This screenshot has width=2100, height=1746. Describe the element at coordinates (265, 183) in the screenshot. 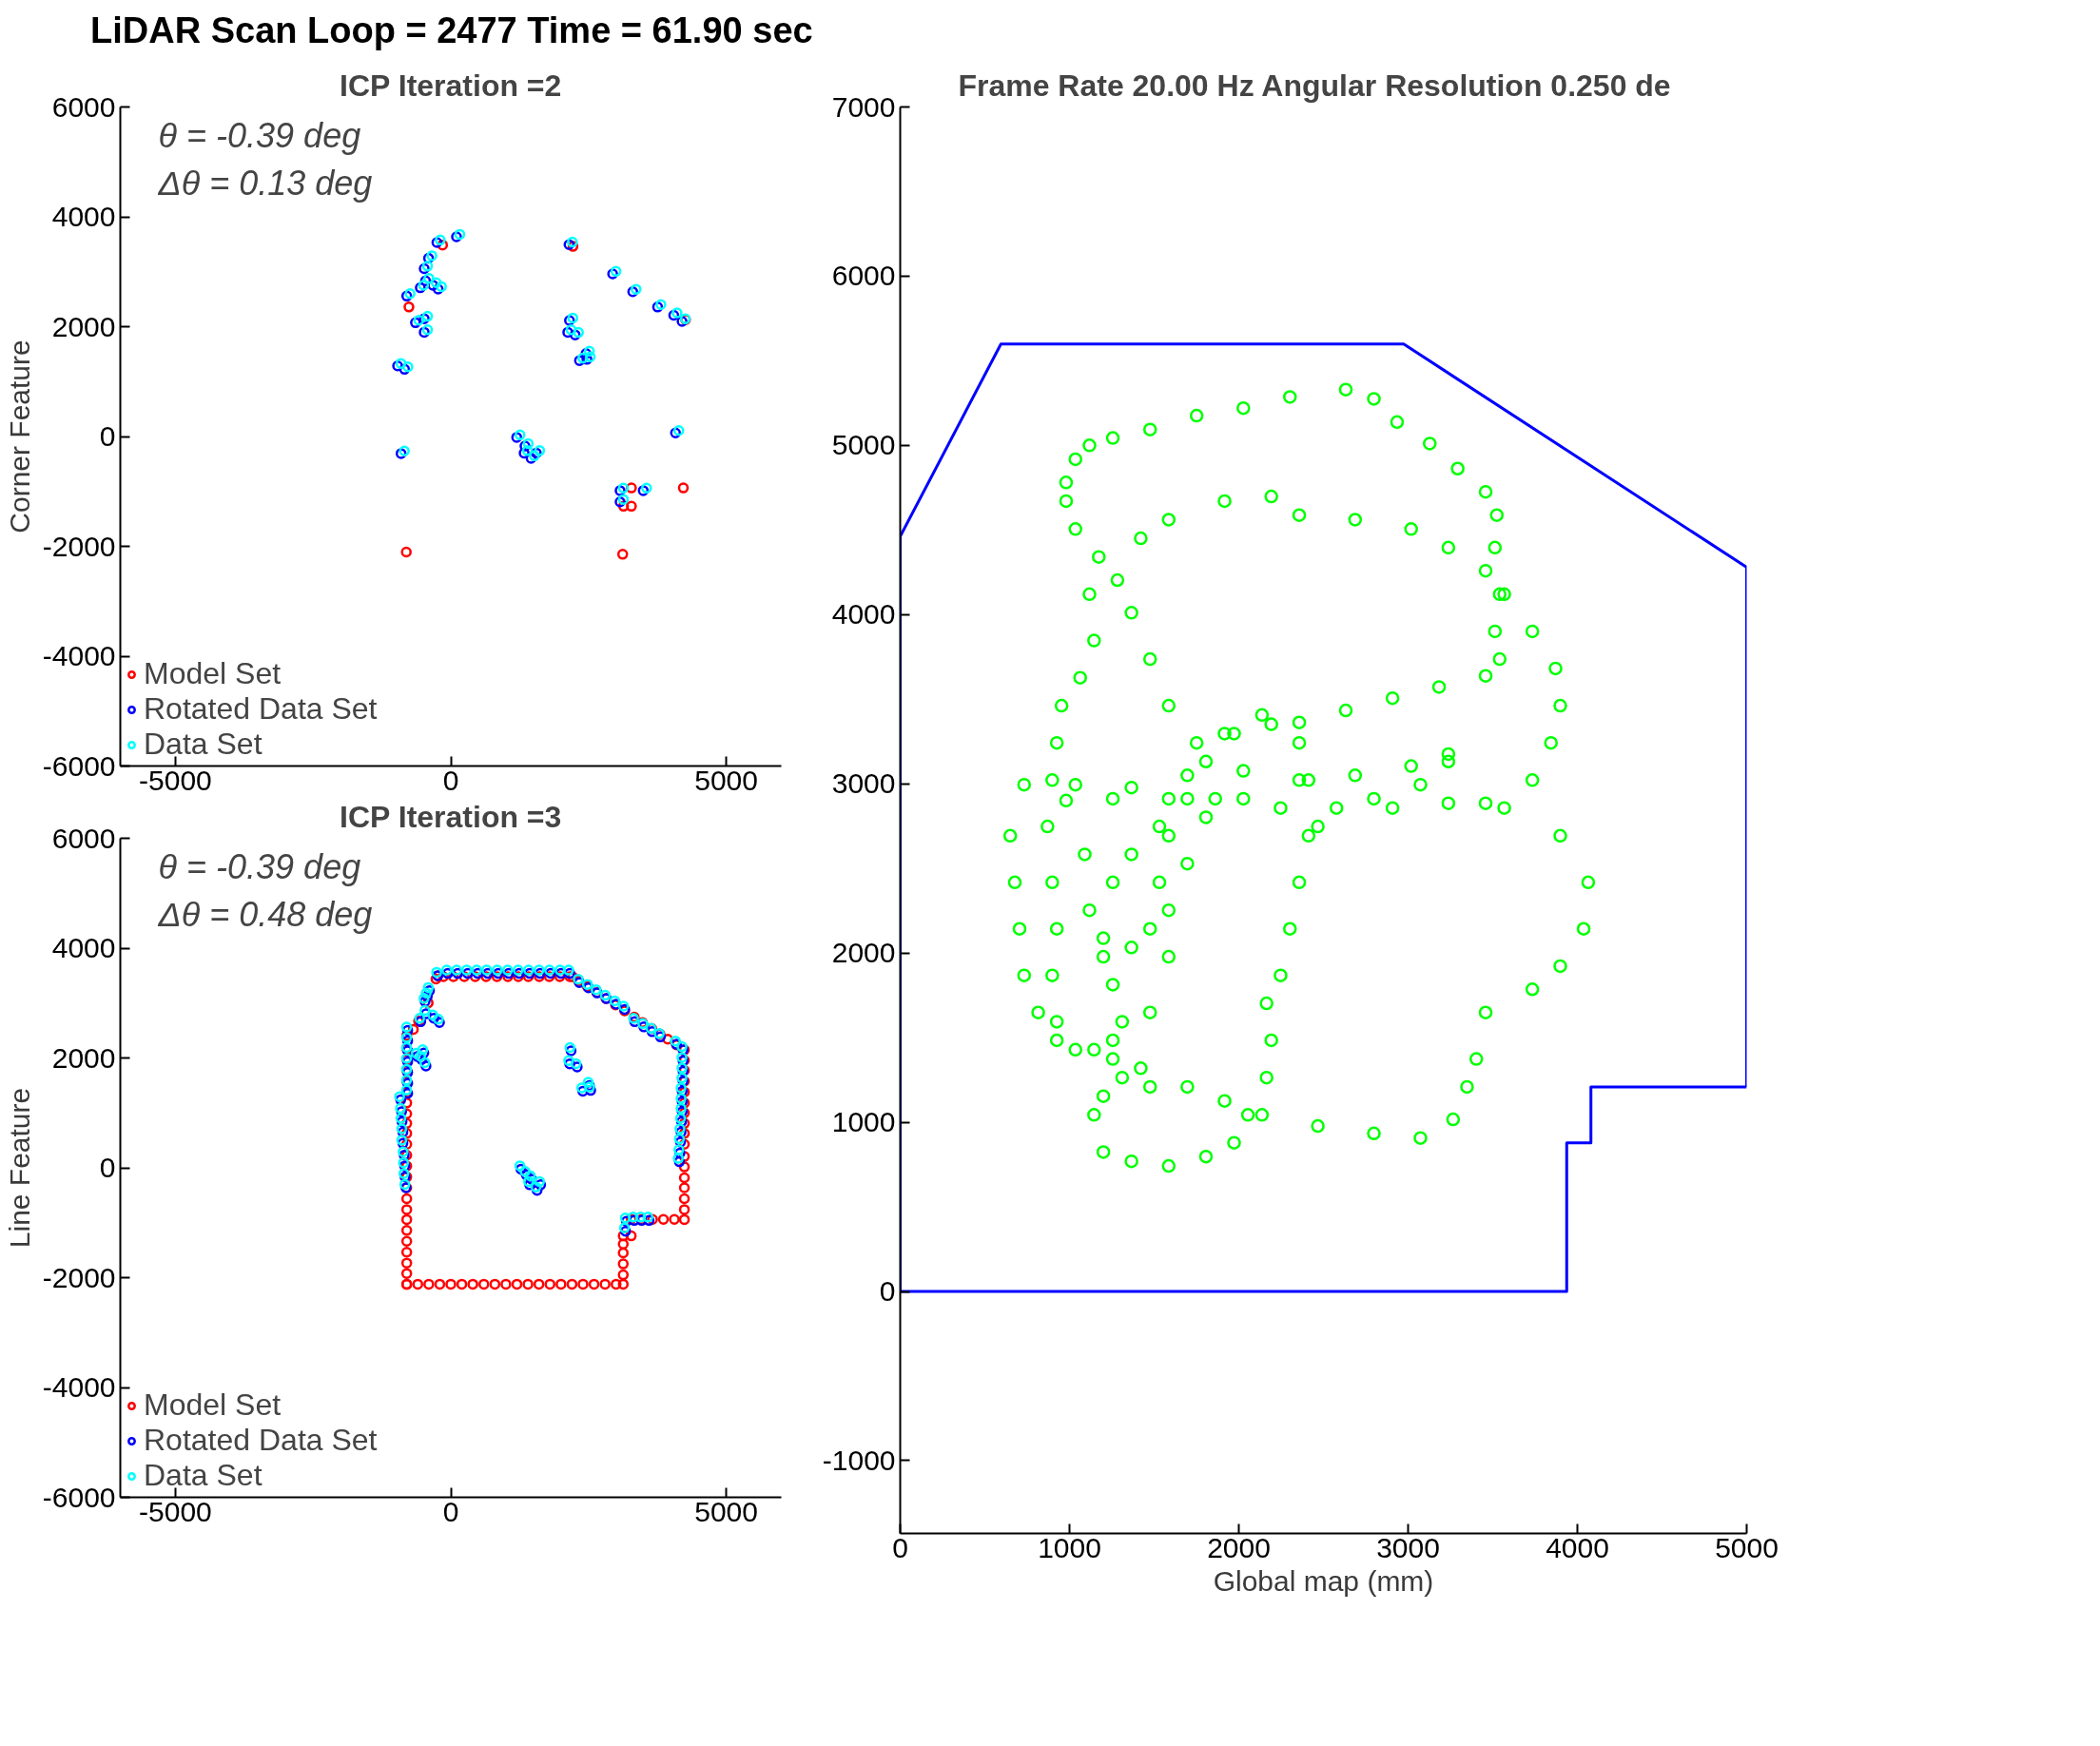

I see `annotation: Δθ = 0.13 deg` at that location.